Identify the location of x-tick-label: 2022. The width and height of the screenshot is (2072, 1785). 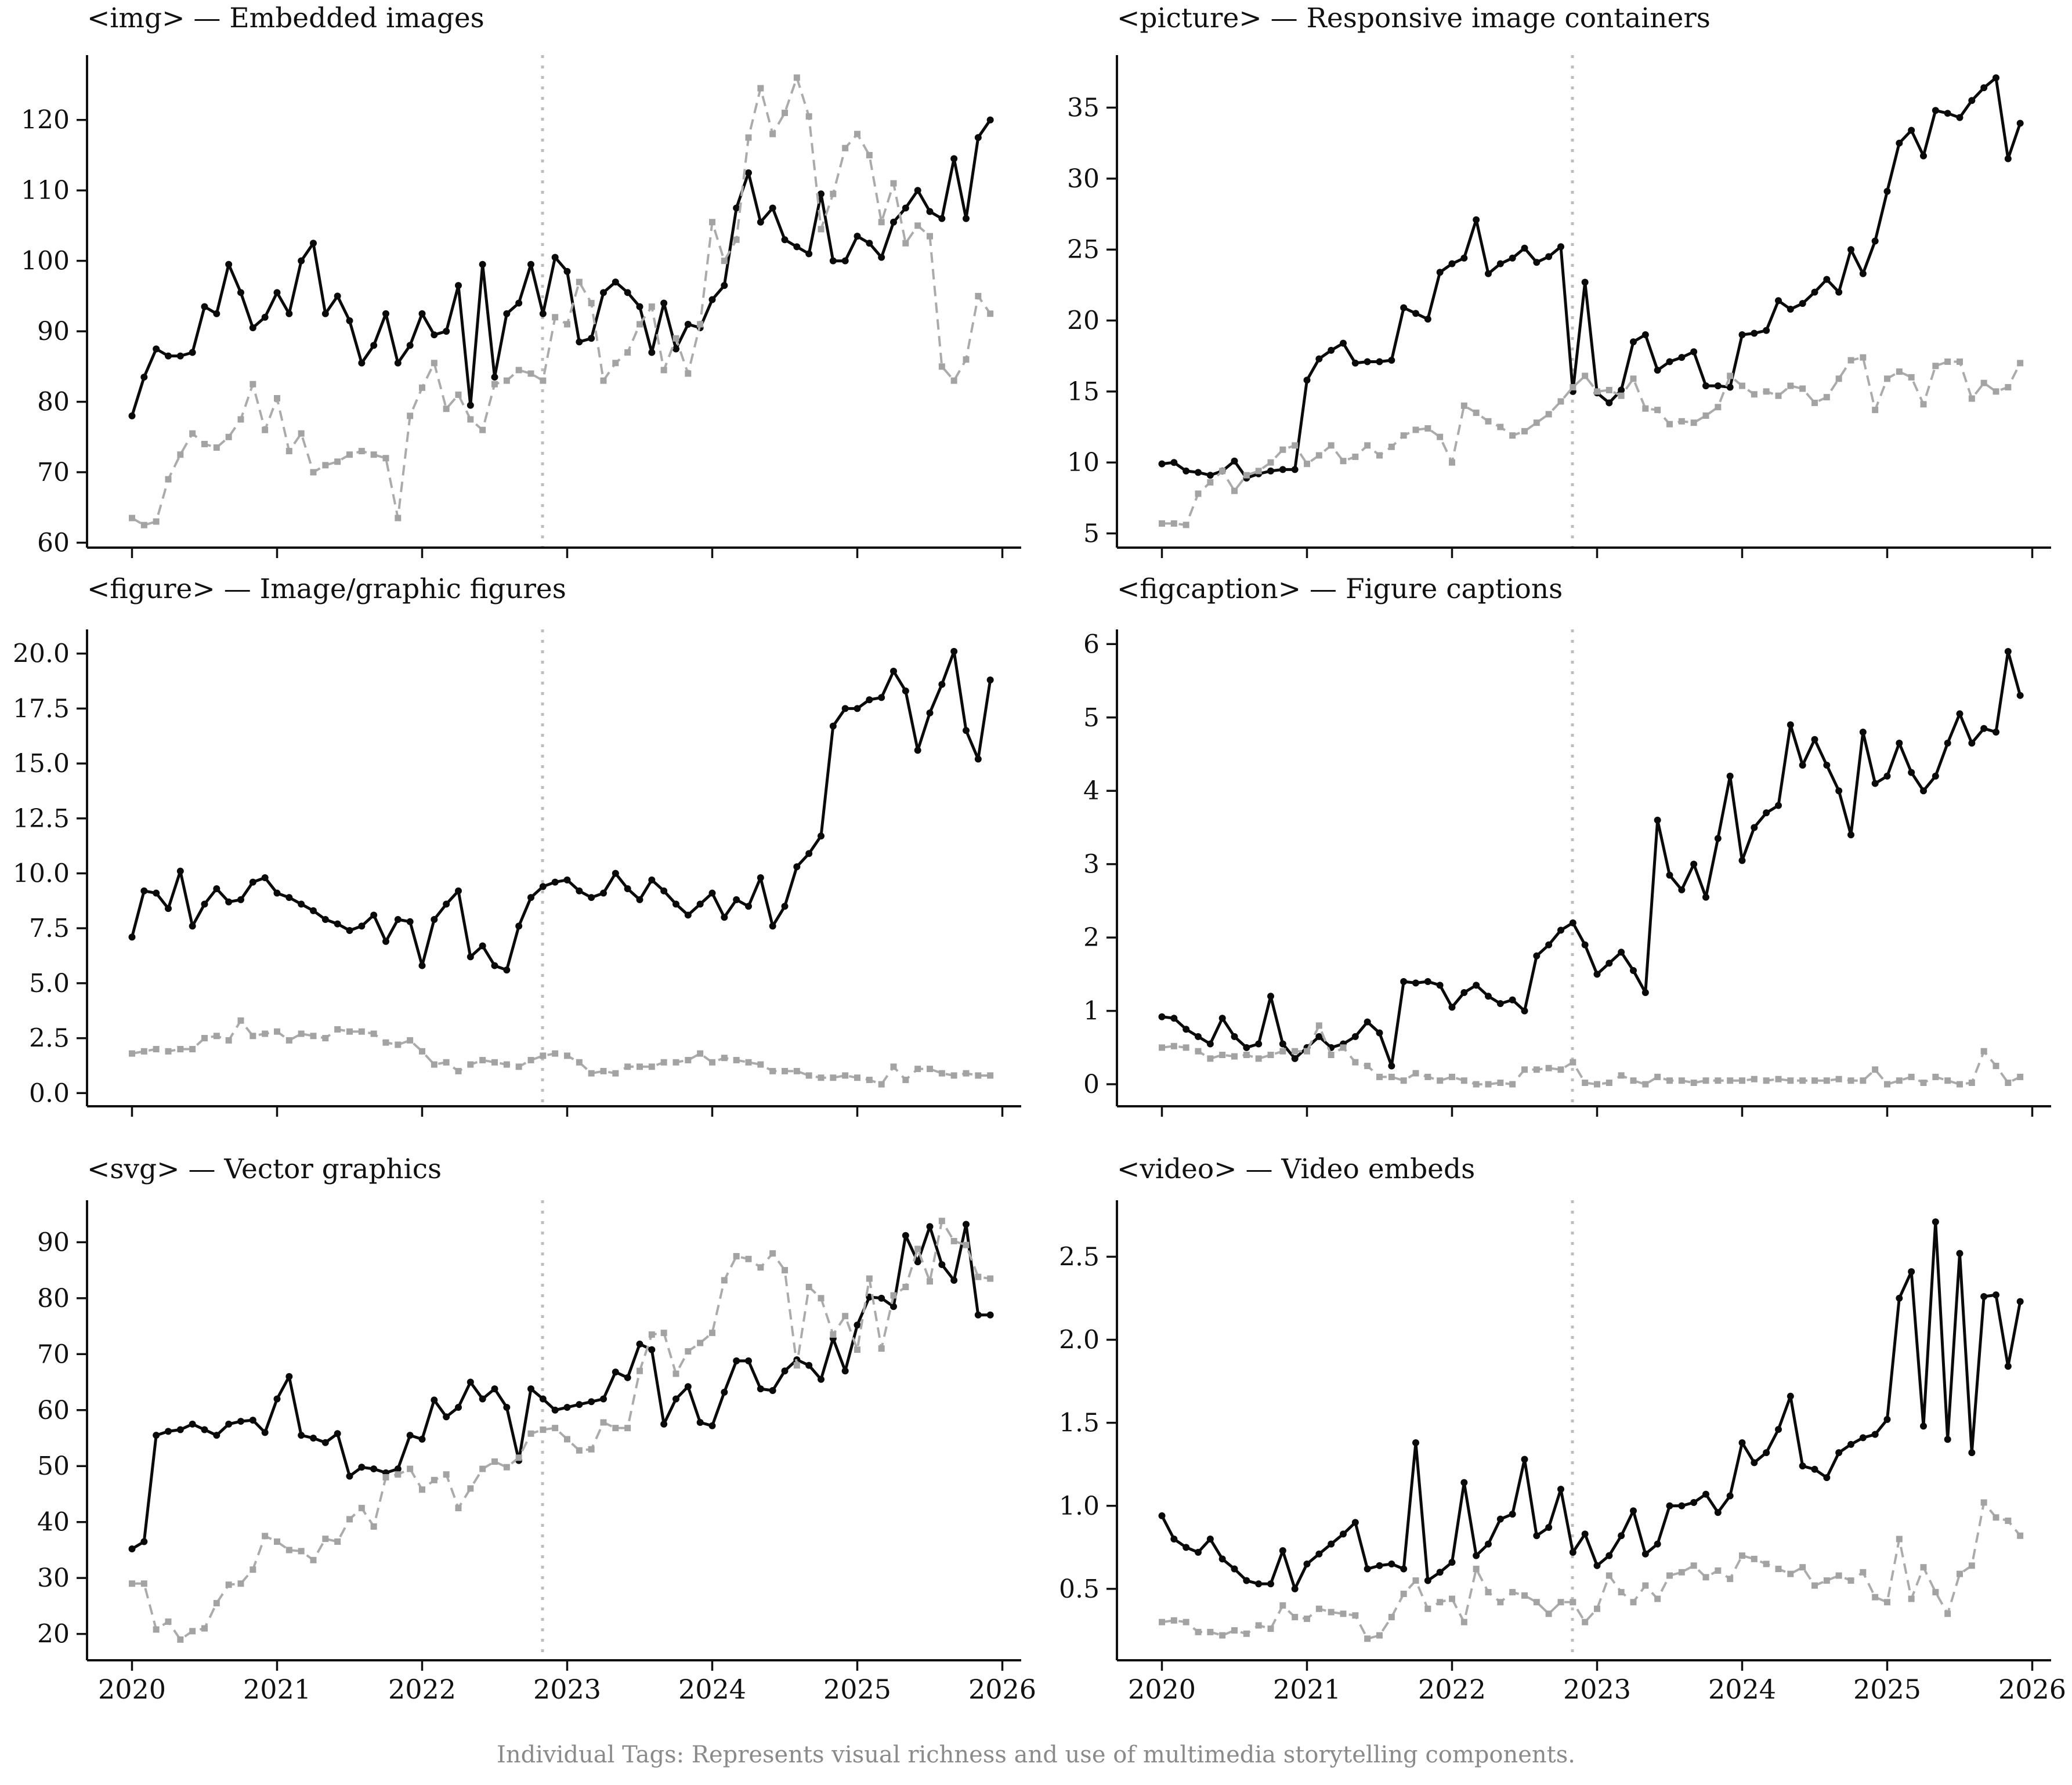
(422, 1689).